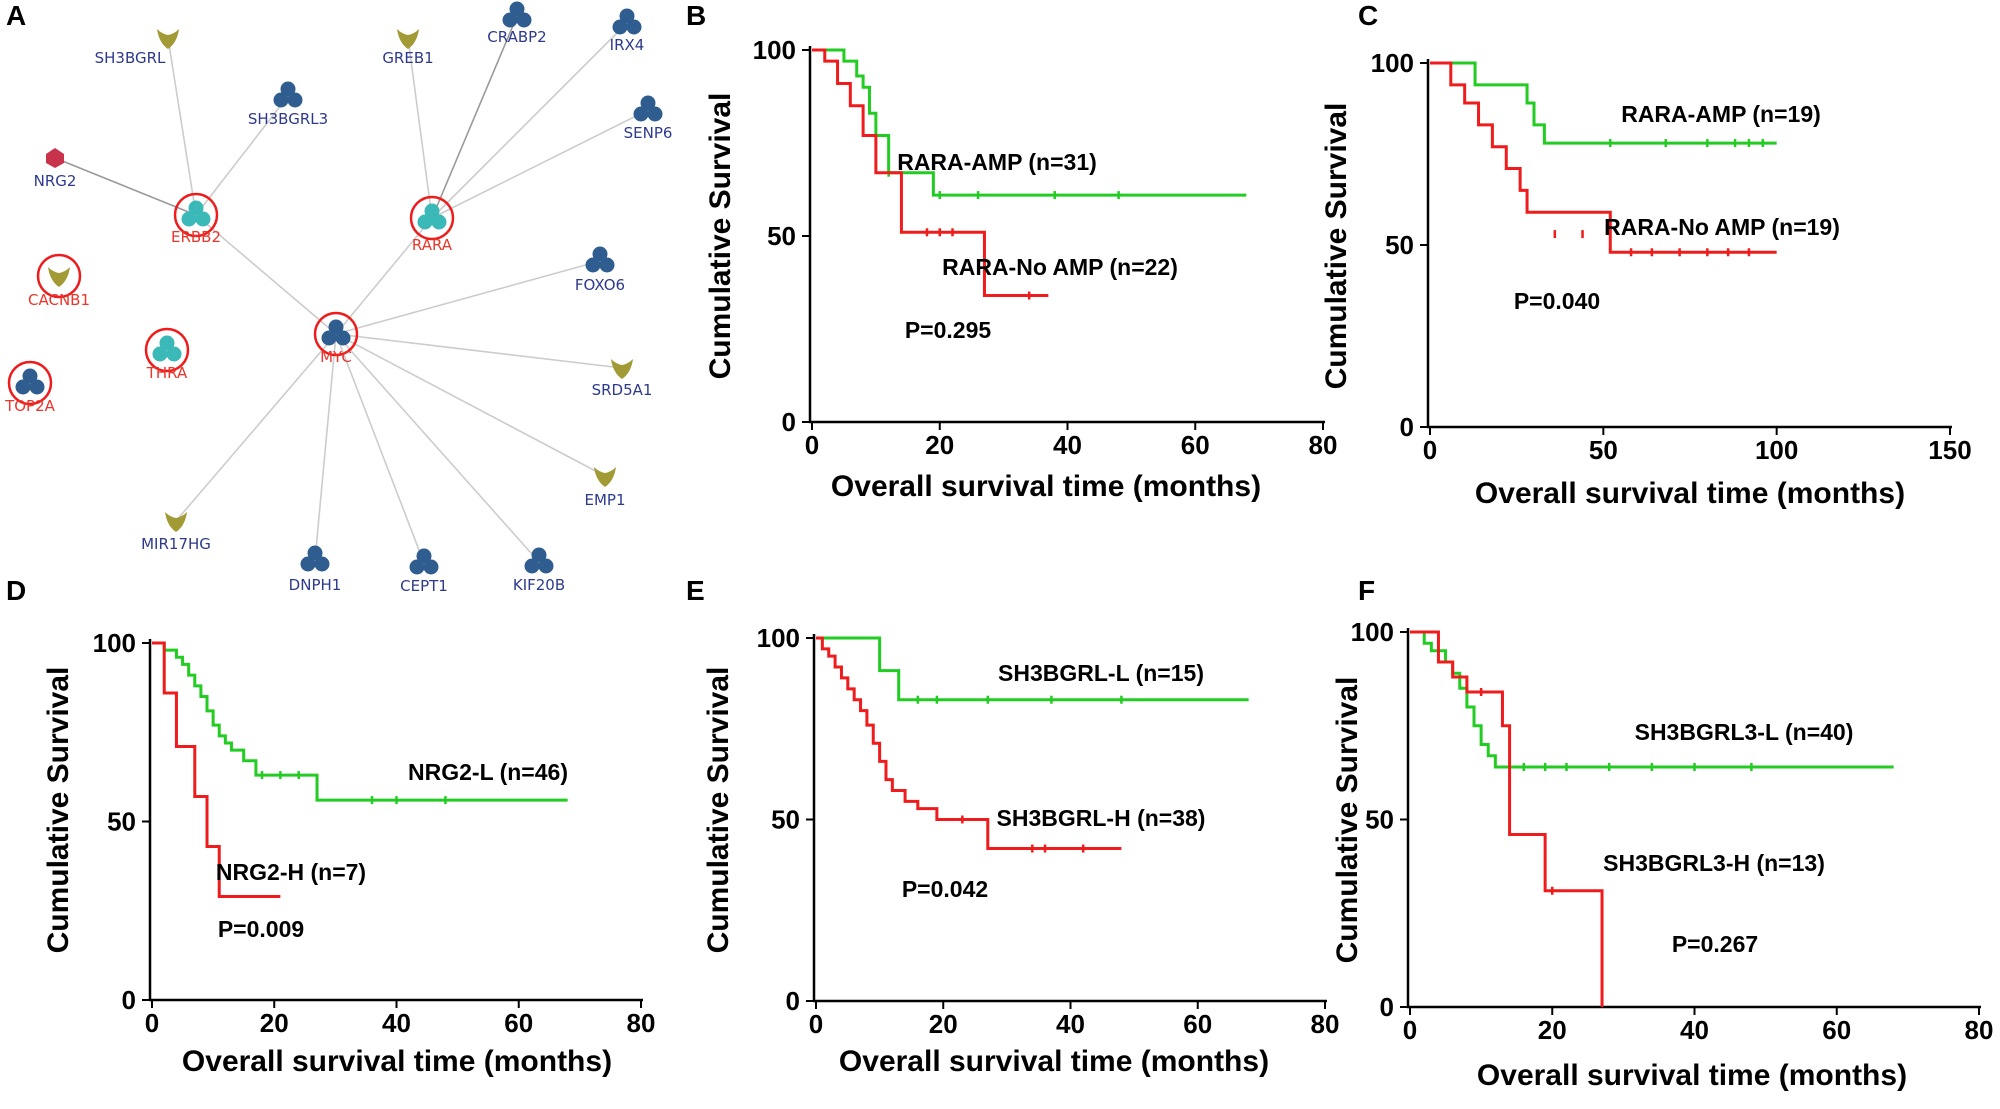 The height and width of the screenshot is (1109, 2000). What do you see at coordinates (196, 219) in the screenshot?
I see `network-node-erbb2: ERBB2` at bounding box center [196, 219].